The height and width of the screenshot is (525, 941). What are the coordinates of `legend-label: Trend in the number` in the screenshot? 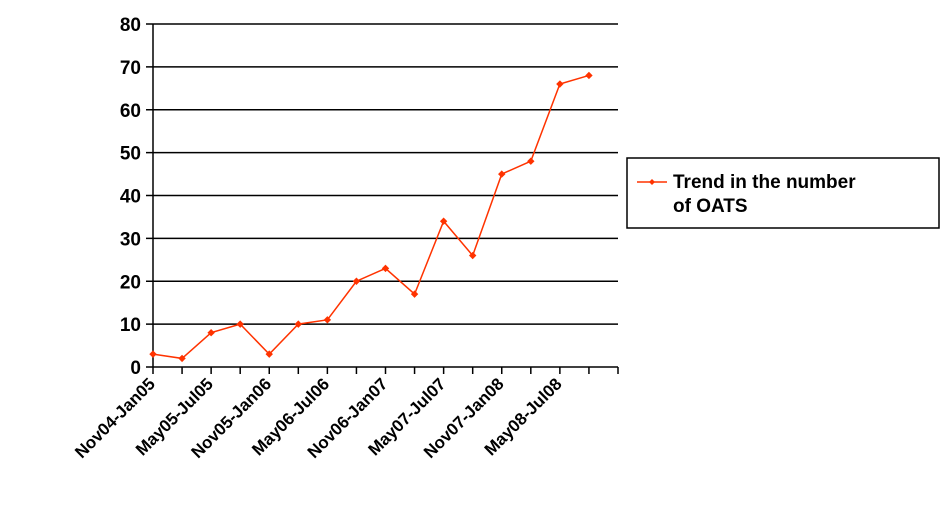 It's located at (764, 182).